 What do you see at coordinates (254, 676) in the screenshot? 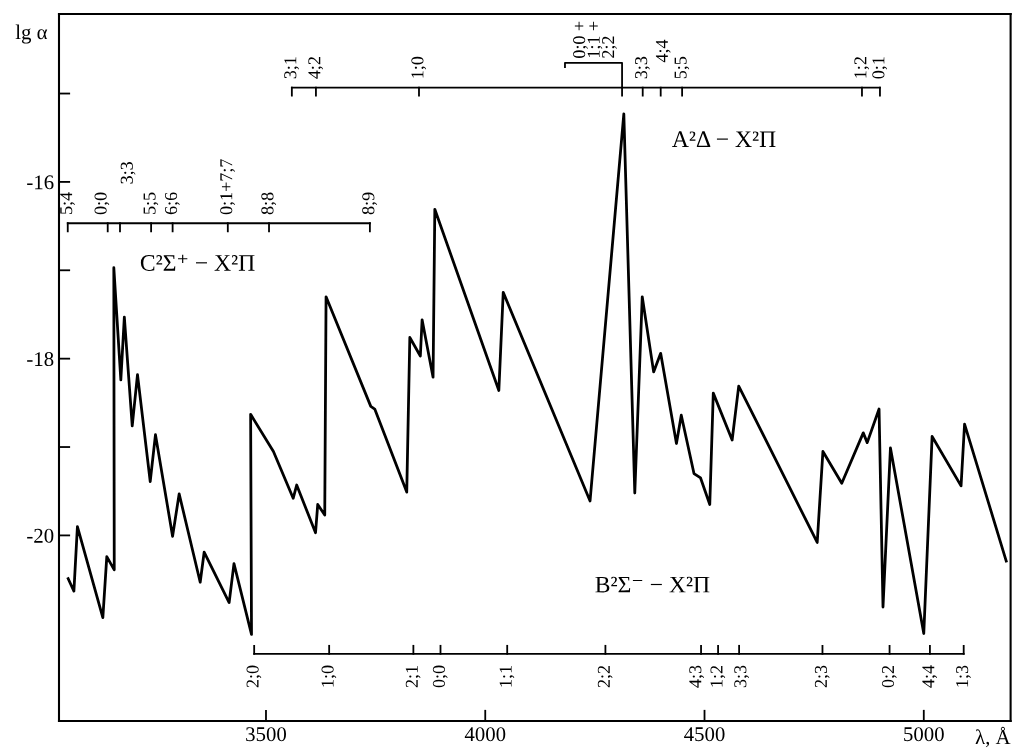
I see `annotation: 2;0` at bounding box center [254, 676].